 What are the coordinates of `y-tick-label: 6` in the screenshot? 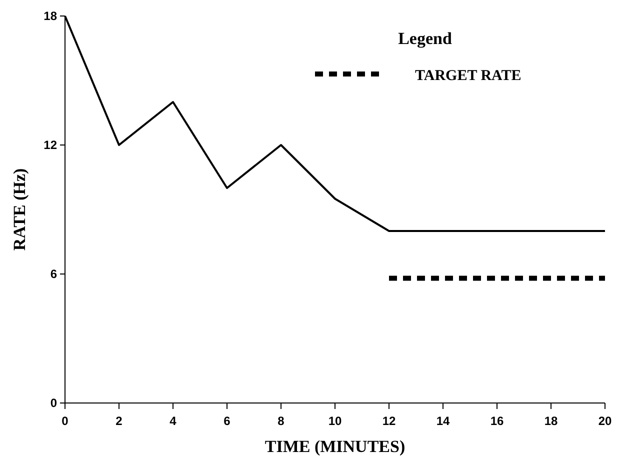 It's located at (54, 273).